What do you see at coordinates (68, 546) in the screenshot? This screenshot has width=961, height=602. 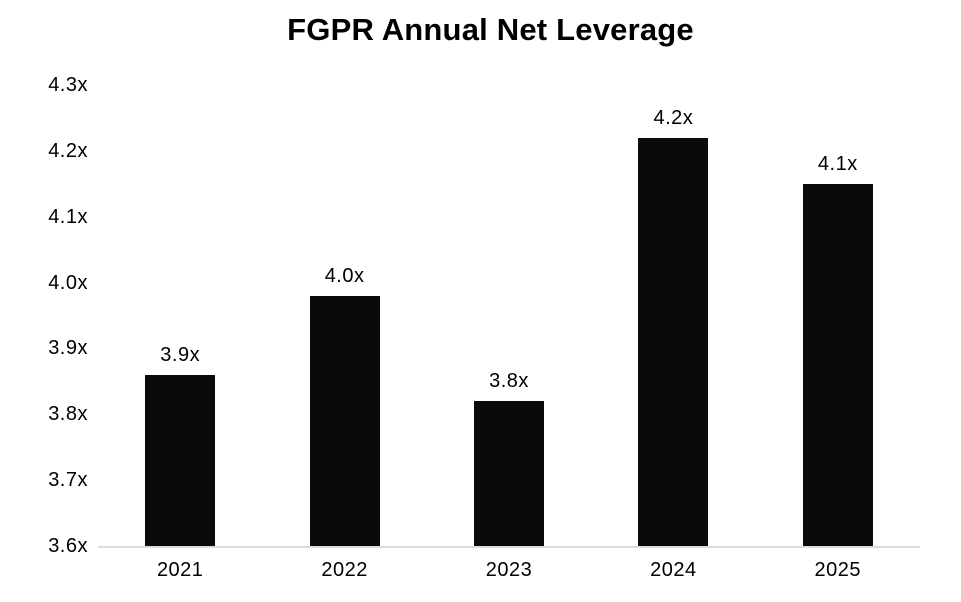 I see `y-tick-label: 3.6x` at bounding box center [68, 546].